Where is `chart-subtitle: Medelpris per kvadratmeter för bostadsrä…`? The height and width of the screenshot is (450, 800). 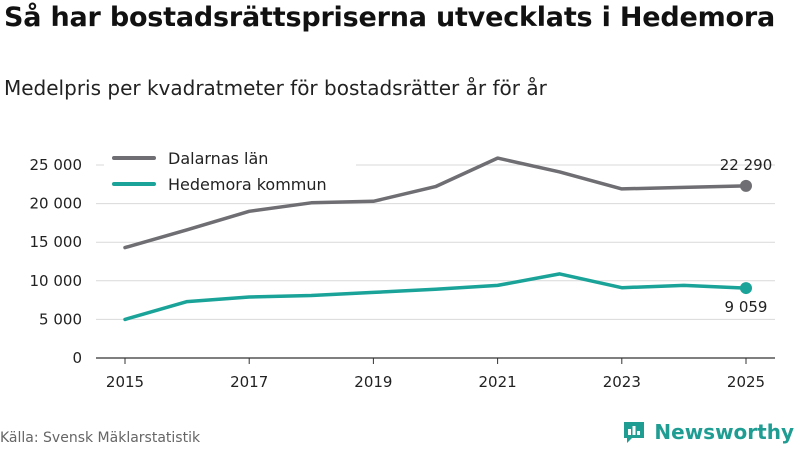 chart-subtitle: Medelpris per kvadratmeter för bostadsrä… is located at coordinates (275, 88).